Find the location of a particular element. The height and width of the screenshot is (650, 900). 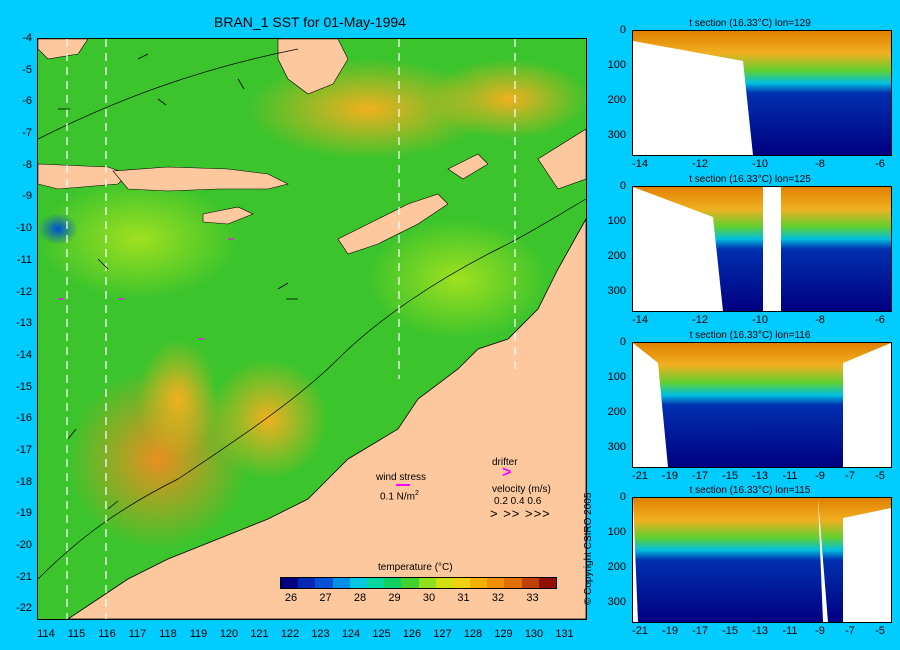

colorbar-tick: 32 is located at coordinates (498, 598).